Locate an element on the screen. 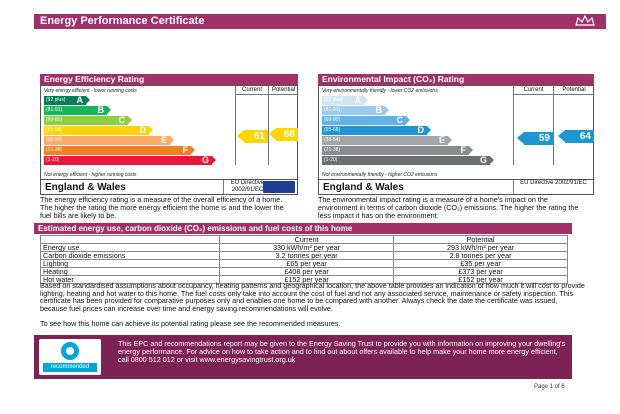  efficiency-title: Energy Efficiency Rating is located at coordinates (169, 79).